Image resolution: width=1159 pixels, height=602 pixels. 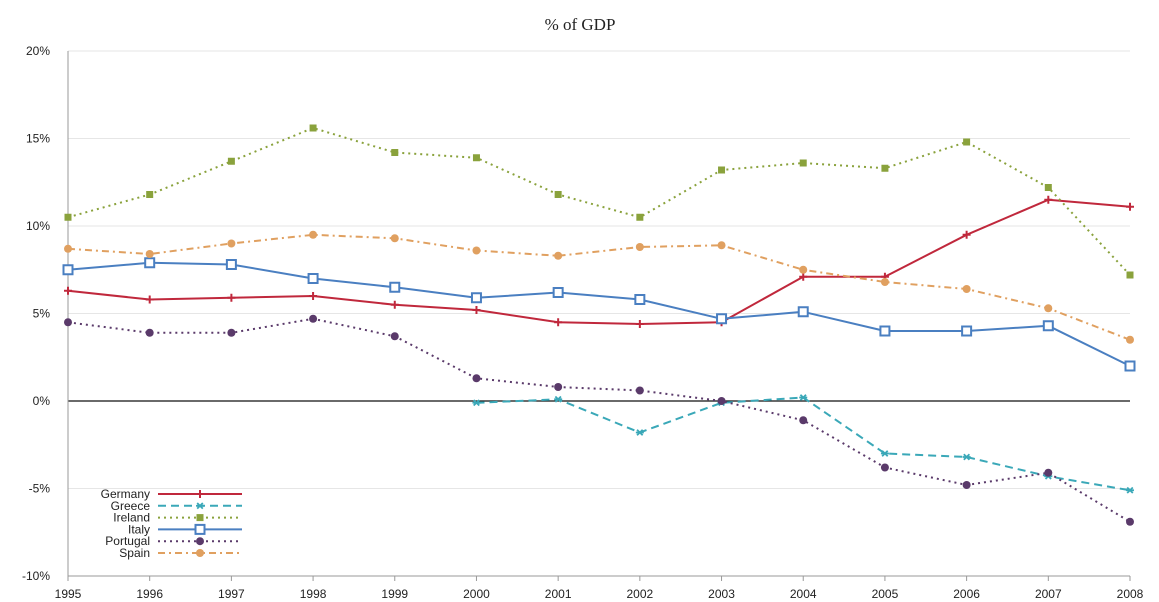 I want to click on x-tick-label: 2007, so click(x=1048, y=594).